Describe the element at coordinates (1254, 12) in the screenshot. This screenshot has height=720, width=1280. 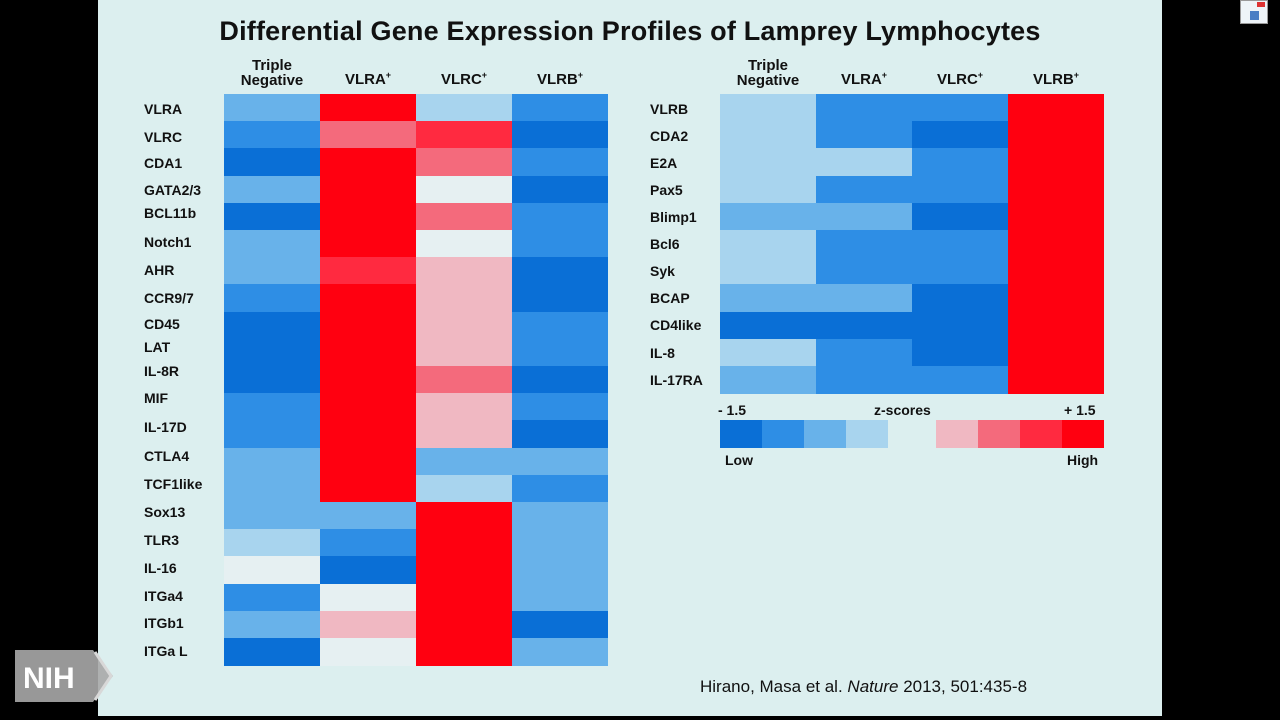
I see `window-icon` at that location.